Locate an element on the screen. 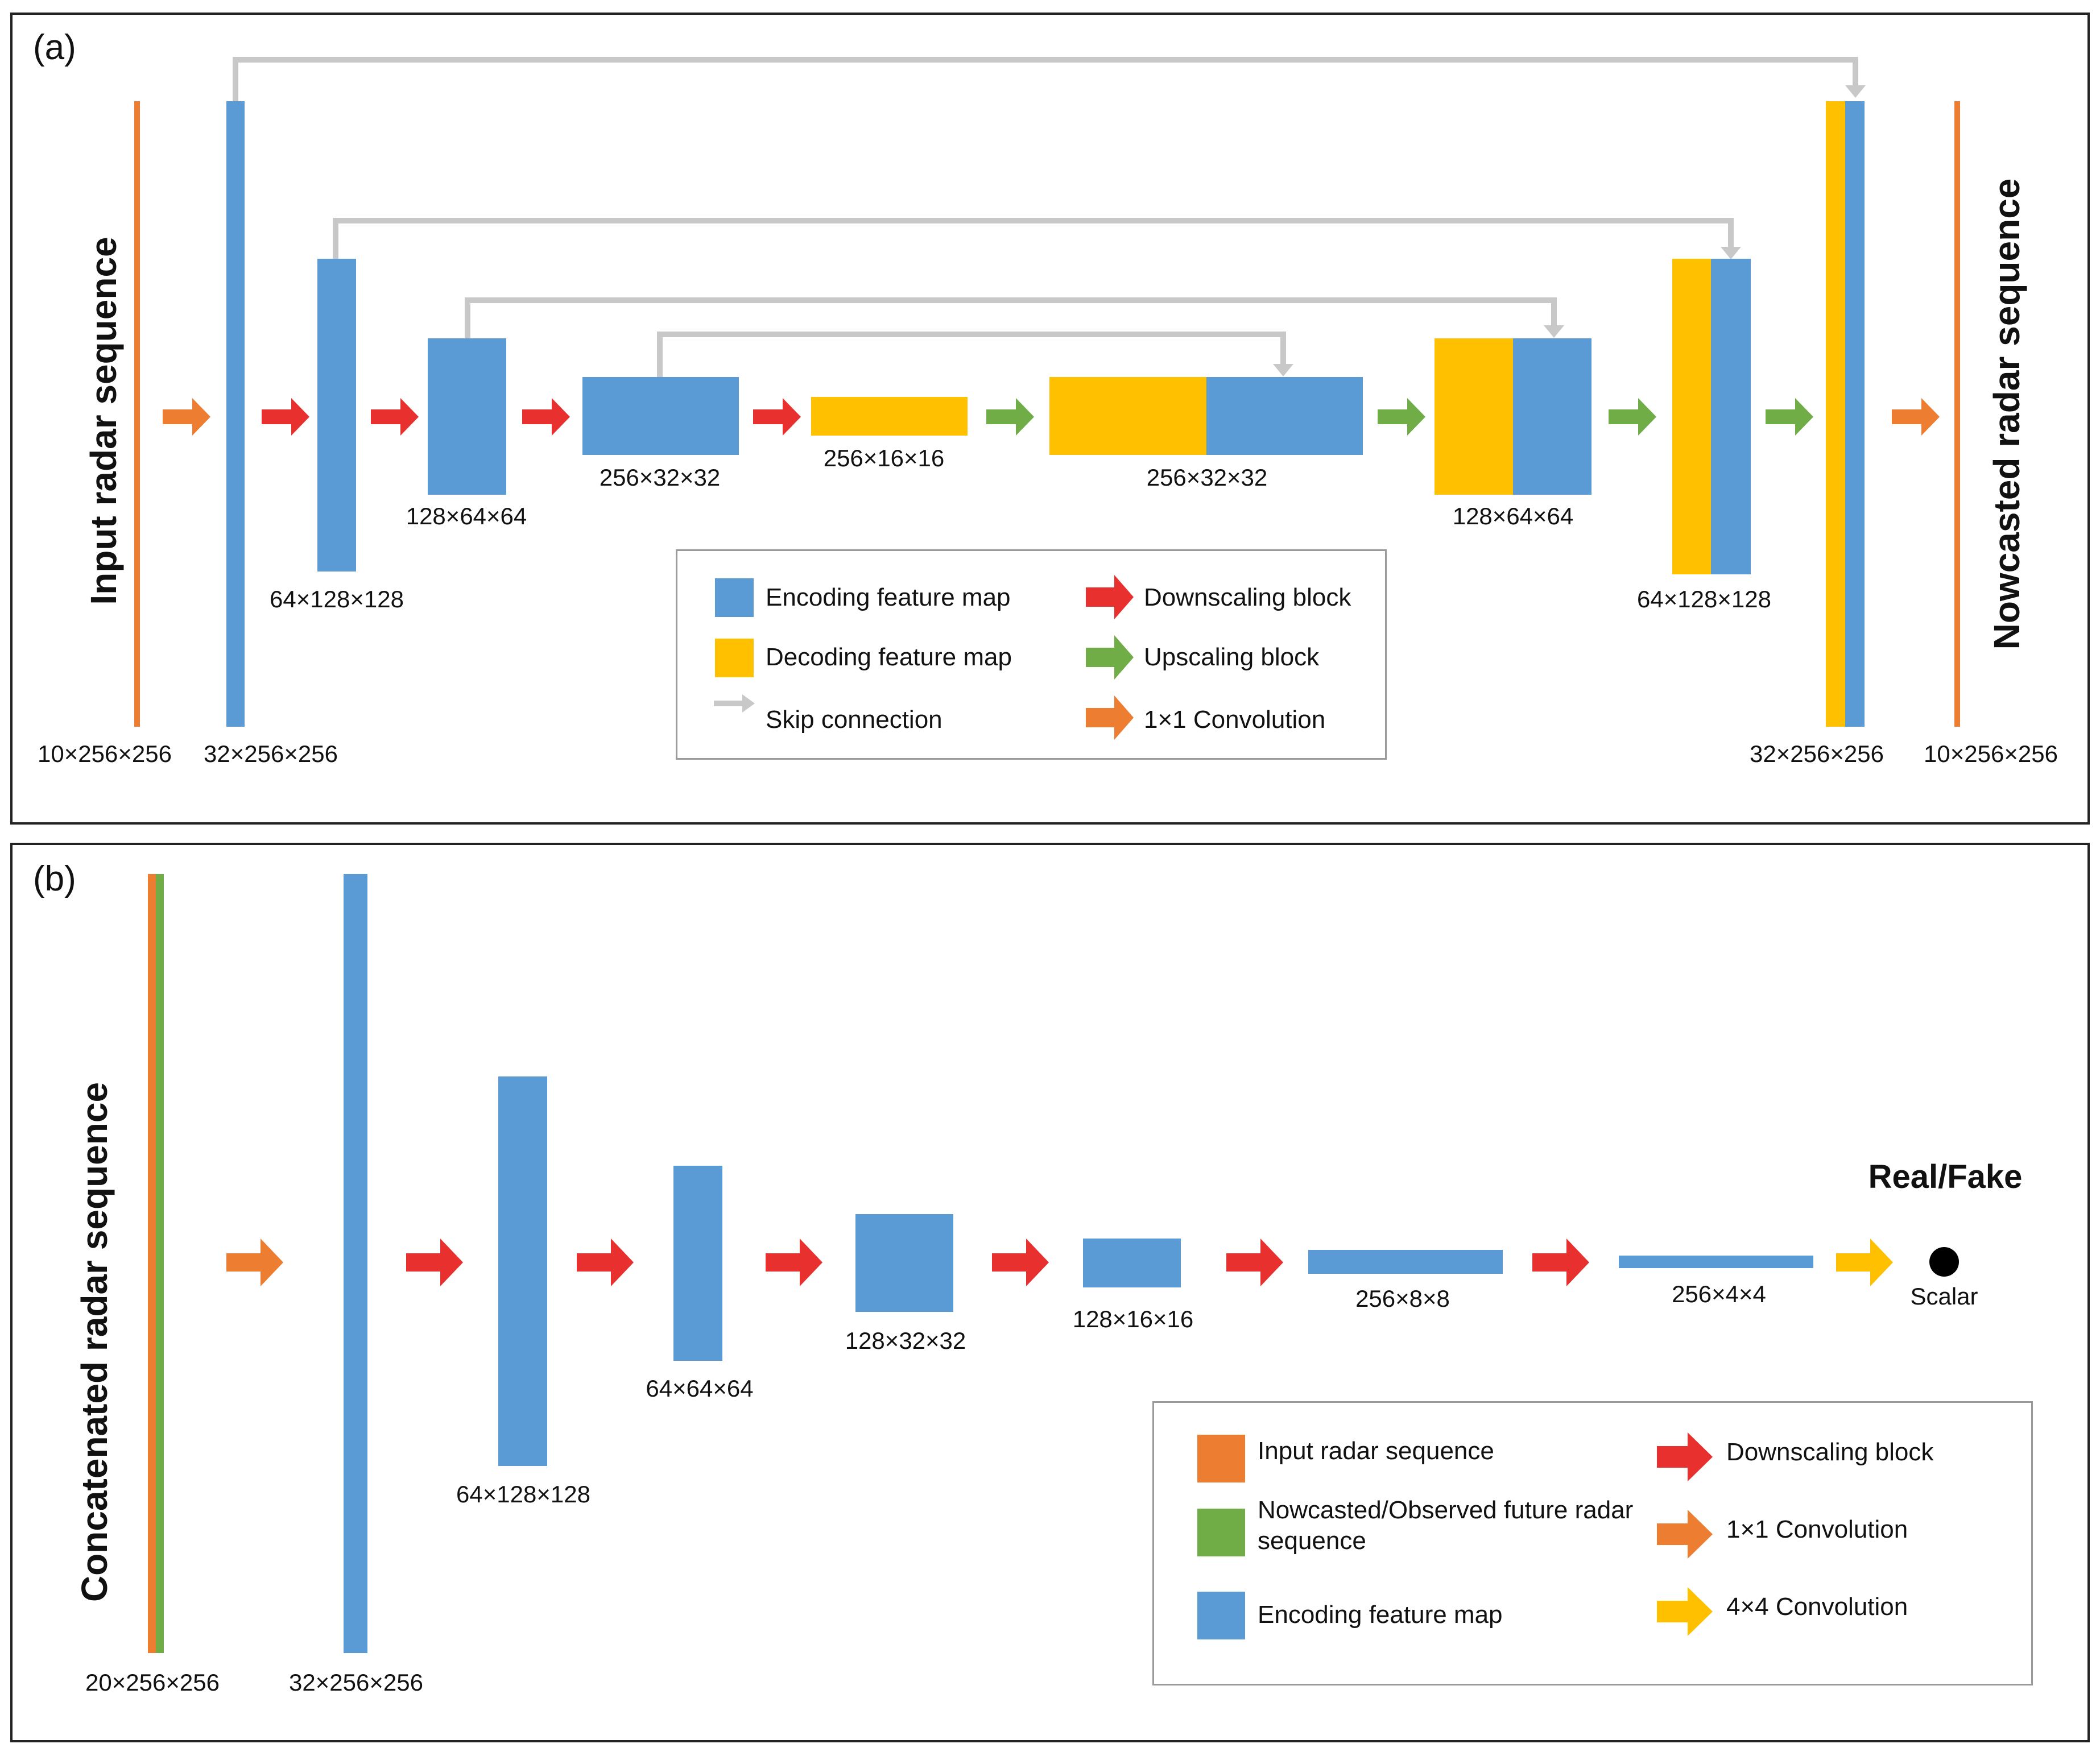 The height and width of the screenshot is (1756, 2100). disc-l5-block is located at coordinates (1132, 1263).